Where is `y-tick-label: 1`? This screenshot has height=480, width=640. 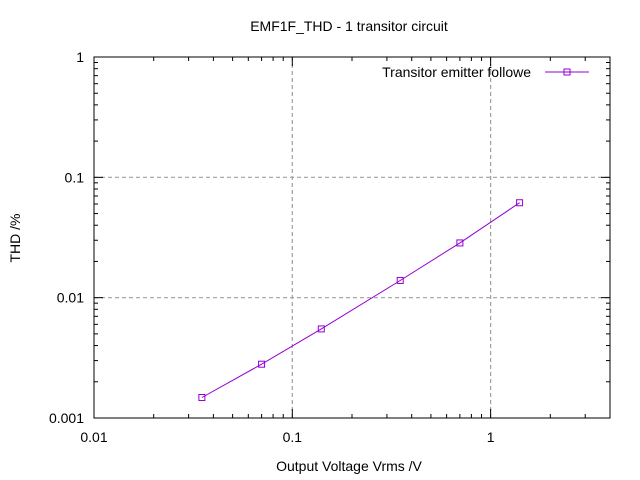 y-tick-label: 1 is located at coordinates (80, 57).